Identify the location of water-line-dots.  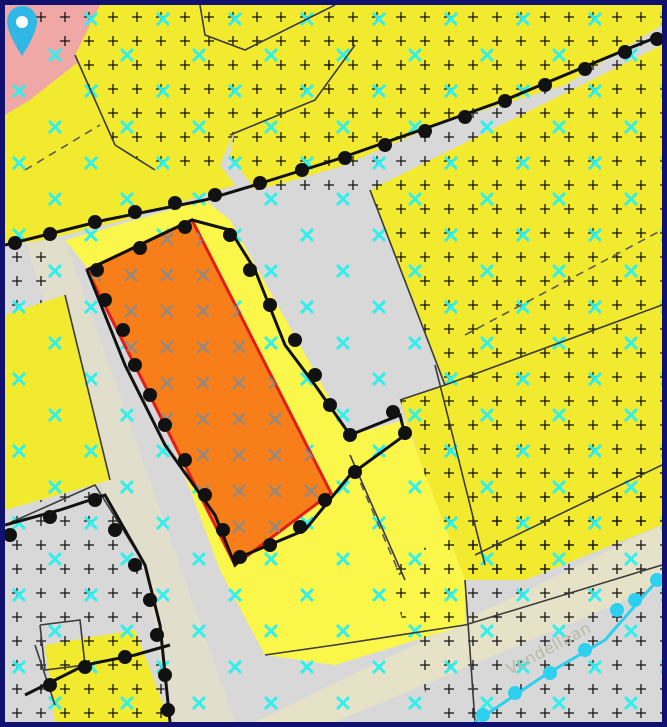
(569, 647).